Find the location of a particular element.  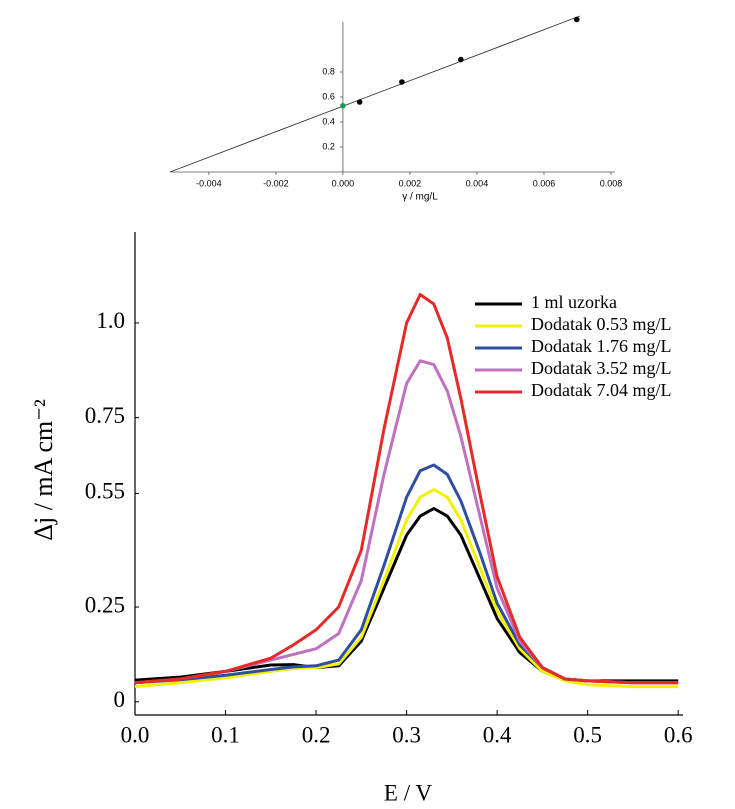

legend-label: Dodatak 3.52 mg/L is located at coordinates (601, 368).